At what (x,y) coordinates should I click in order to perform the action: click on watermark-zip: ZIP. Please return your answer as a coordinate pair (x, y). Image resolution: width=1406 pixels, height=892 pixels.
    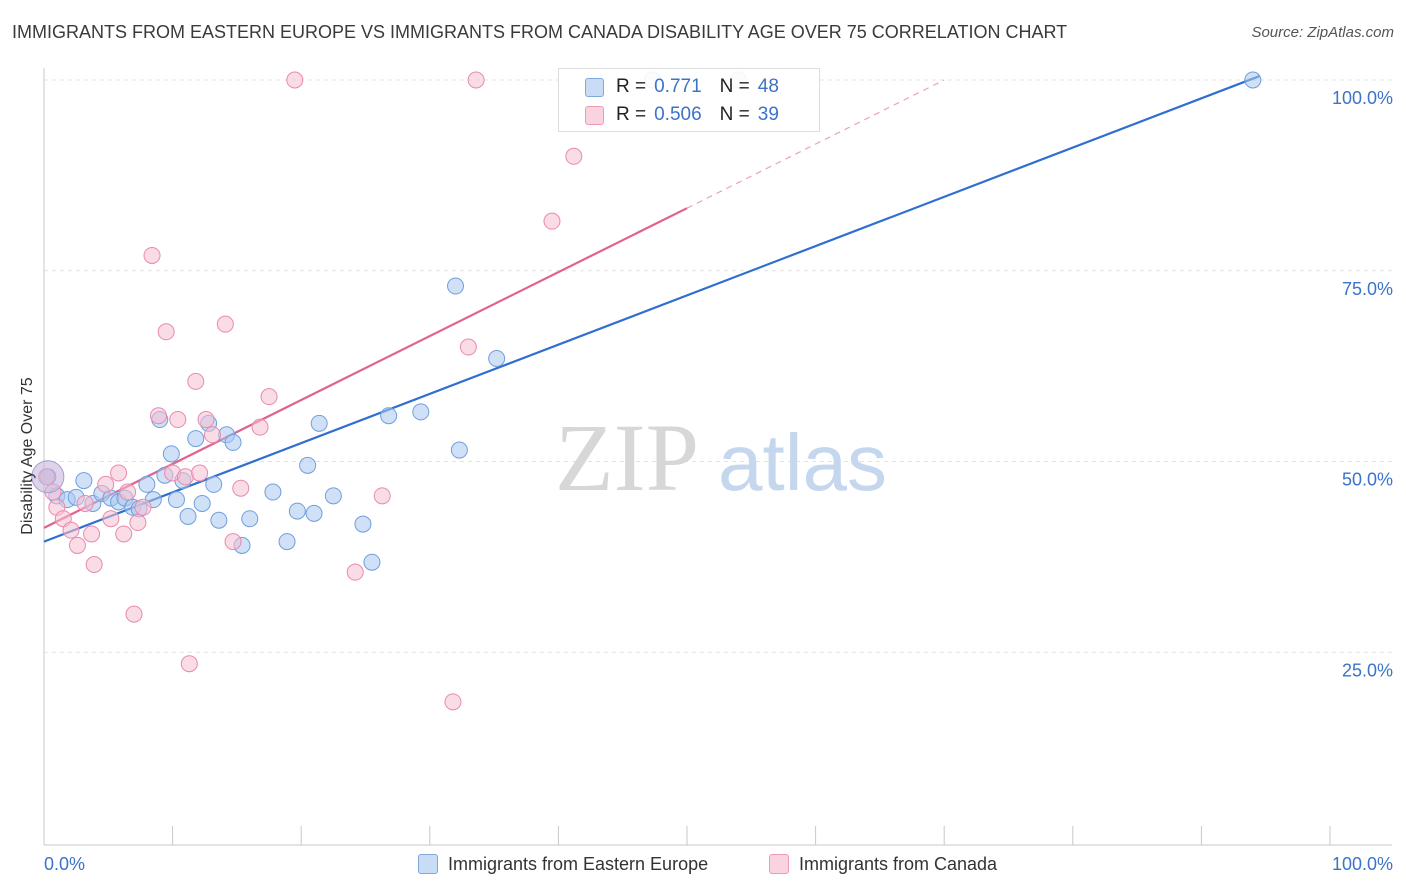
    Looking at the image, I should click on (627, 457).